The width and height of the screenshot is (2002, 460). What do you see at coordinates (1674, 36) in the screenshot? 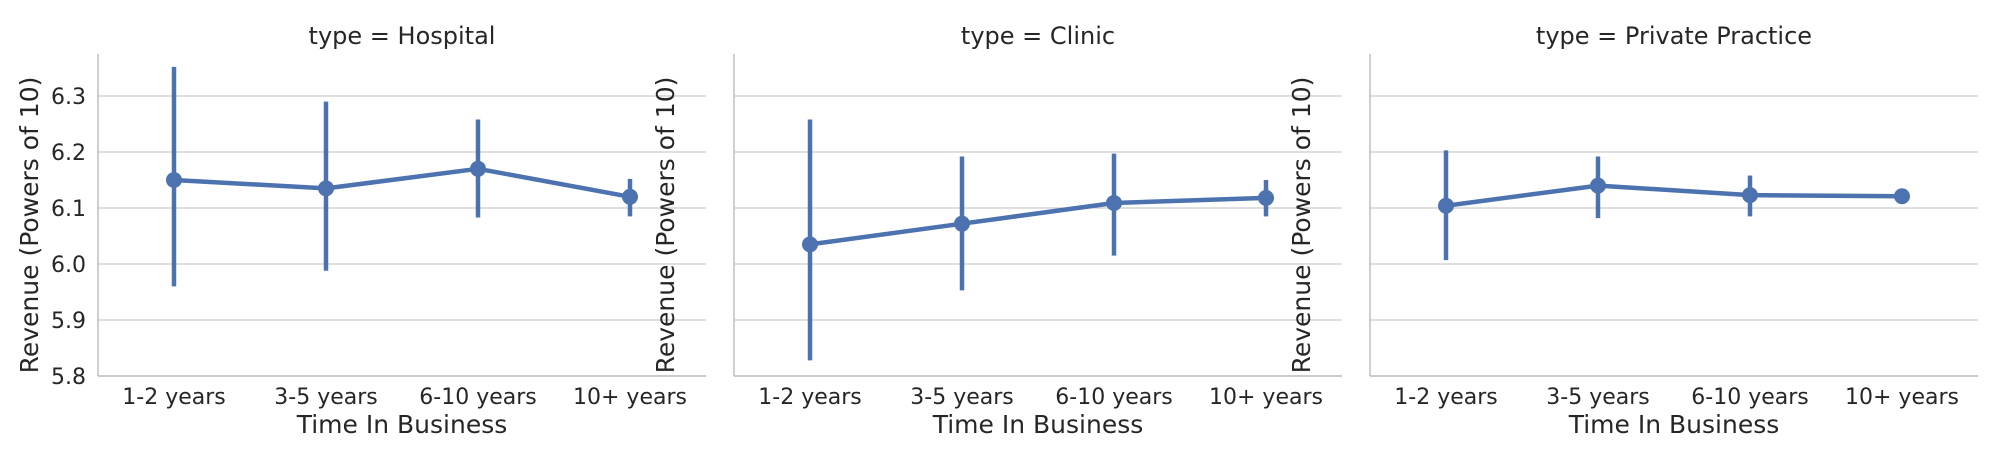
I see `facet-title: type = Private Practice` at bounding box center [1674, 36].